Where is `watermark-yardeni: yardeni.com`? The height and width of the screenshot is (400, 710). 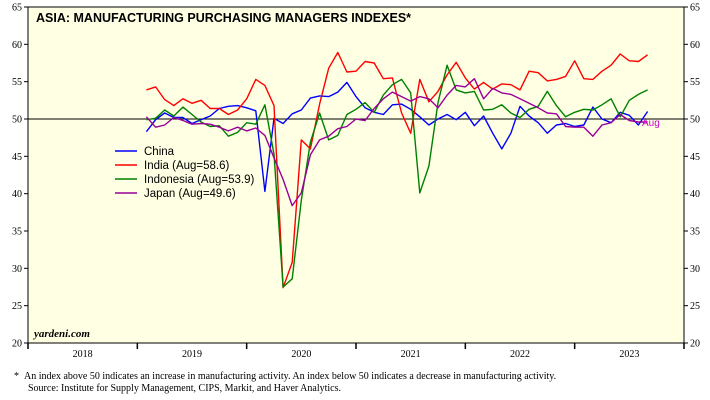 watermark-yardeni: yardeni.com is located at coordinates (61, 334).